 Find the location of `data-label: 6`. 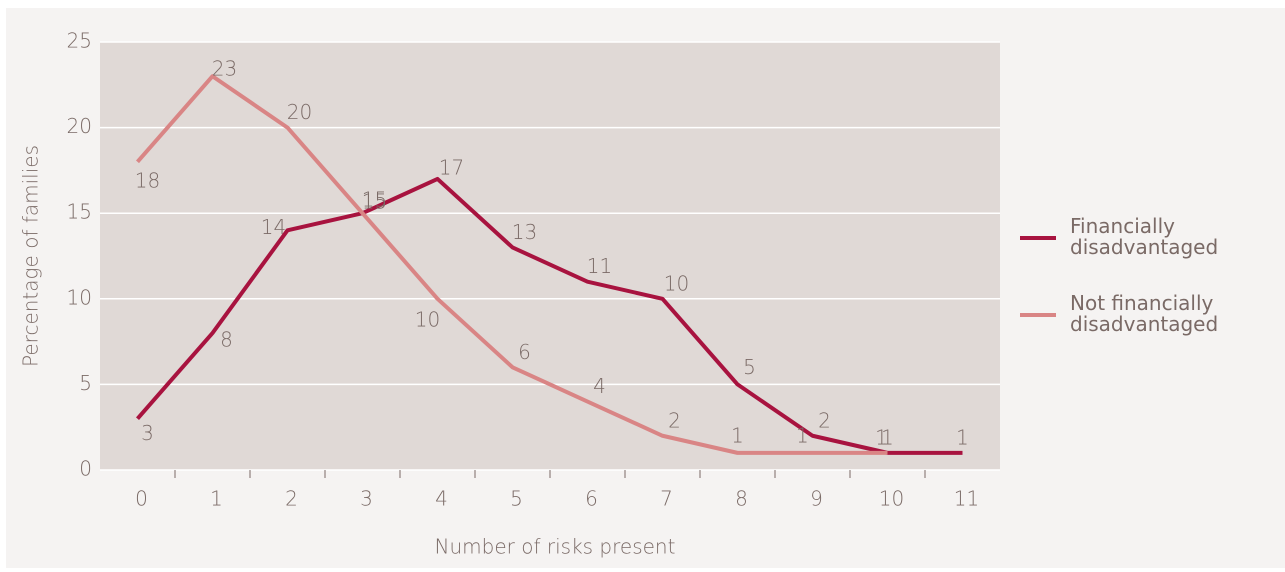

data-label: 6 is located at coordinates (524, 352).